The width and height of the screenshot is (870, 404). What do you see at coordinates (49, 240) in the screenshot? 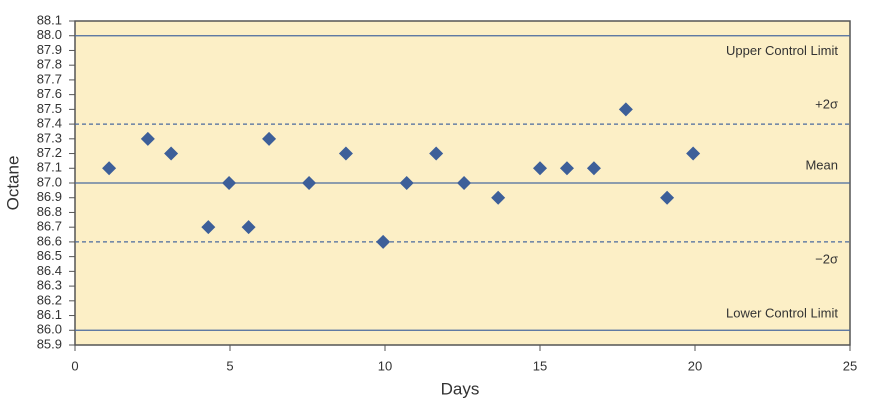
I see `y-tick-label: 86.6` at bounding box center [49, 240].